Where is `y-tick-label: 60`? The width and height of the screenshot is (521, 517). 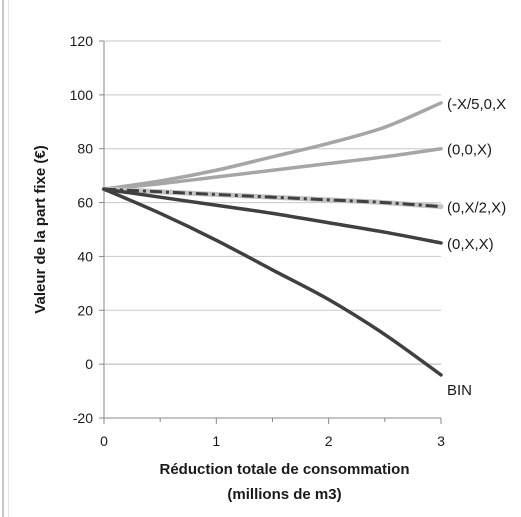
y-tick-label: 60 is located at coordinates (85, 203).